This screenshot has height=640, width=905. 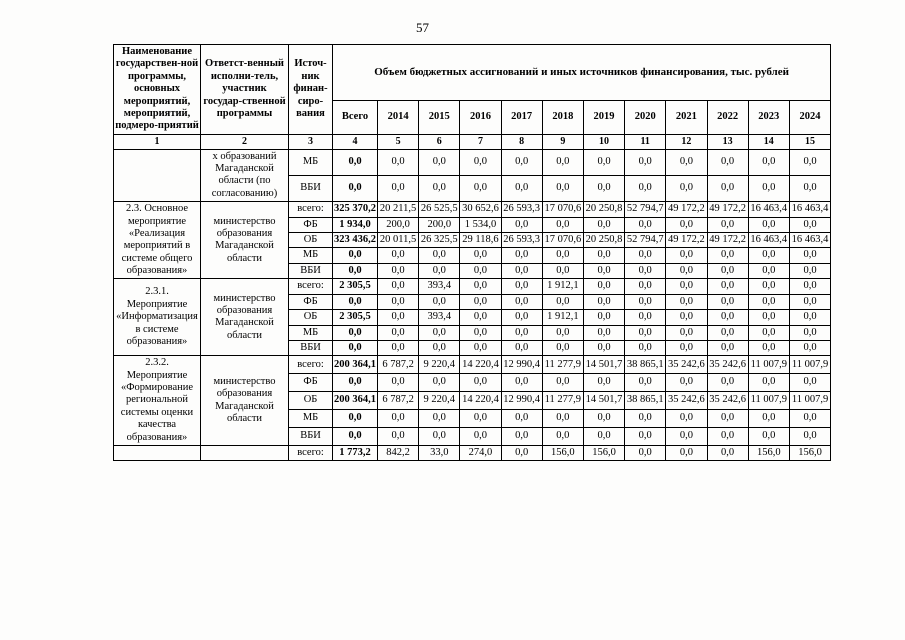 I want to click on header-year: 2023, so click(x=768, y=117).